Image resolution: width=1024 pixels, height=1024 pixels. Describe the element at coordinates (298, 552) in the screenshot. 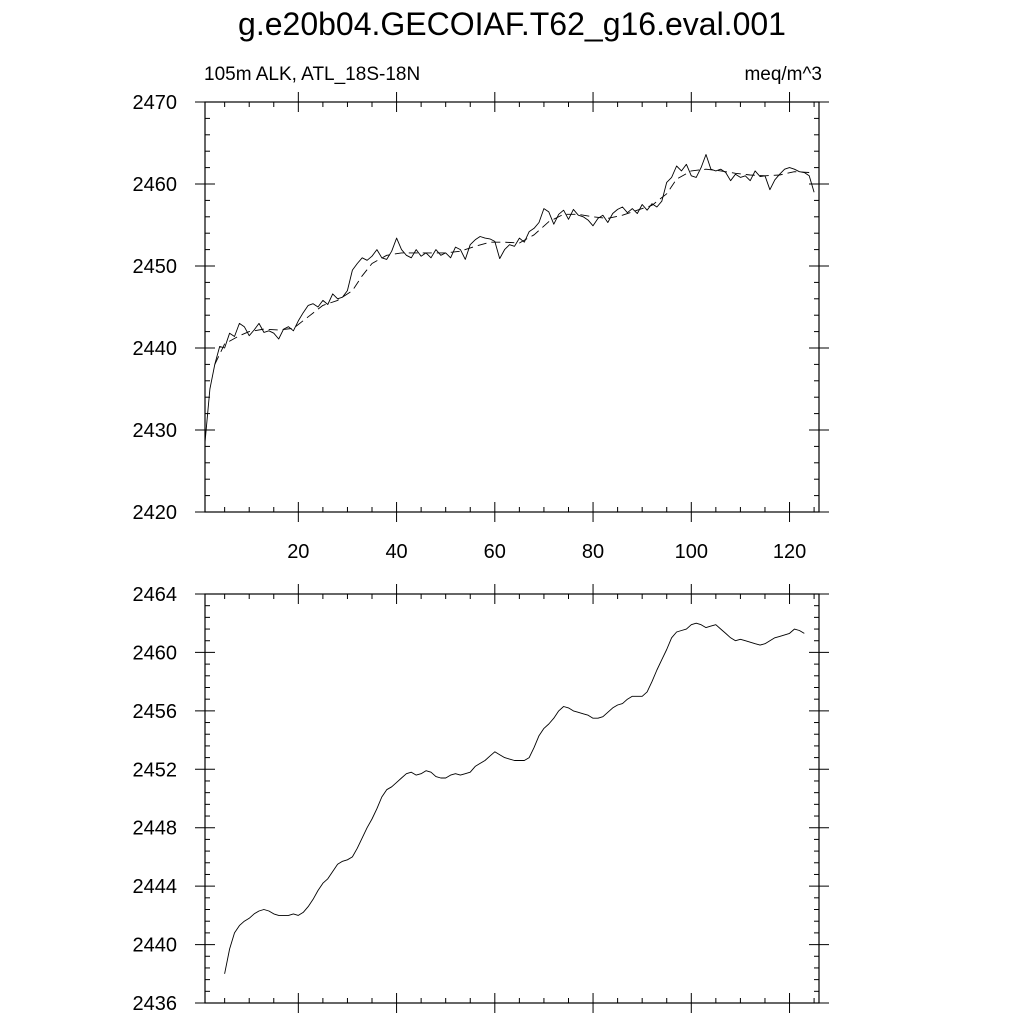

I see `x-tick-label: 20` at that location.